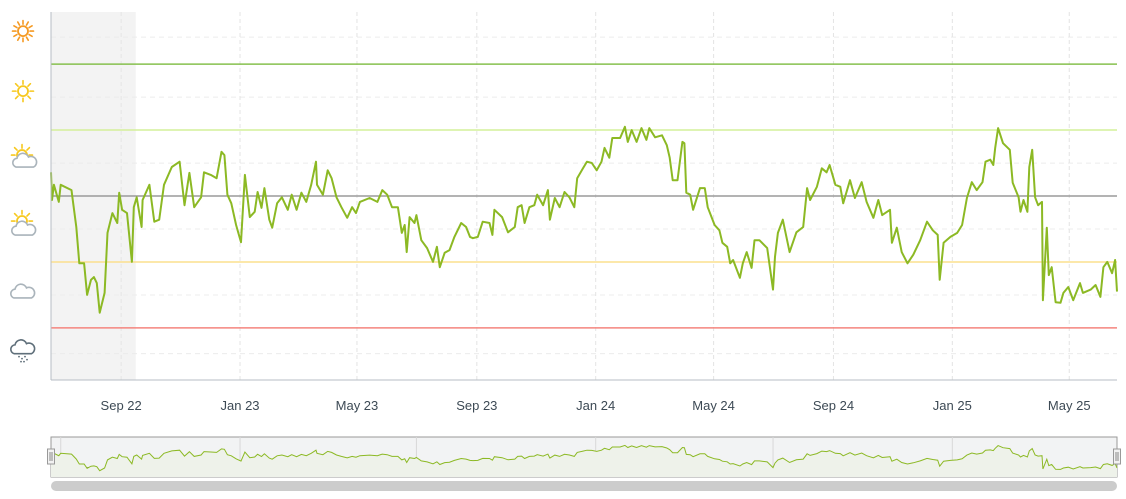 This screenshot has width=1126, height=499. What do you see at coordinates (240, 405) in the screenshot?
I see `x-tick-label: Jan 23` at bounding box center [240, 405].